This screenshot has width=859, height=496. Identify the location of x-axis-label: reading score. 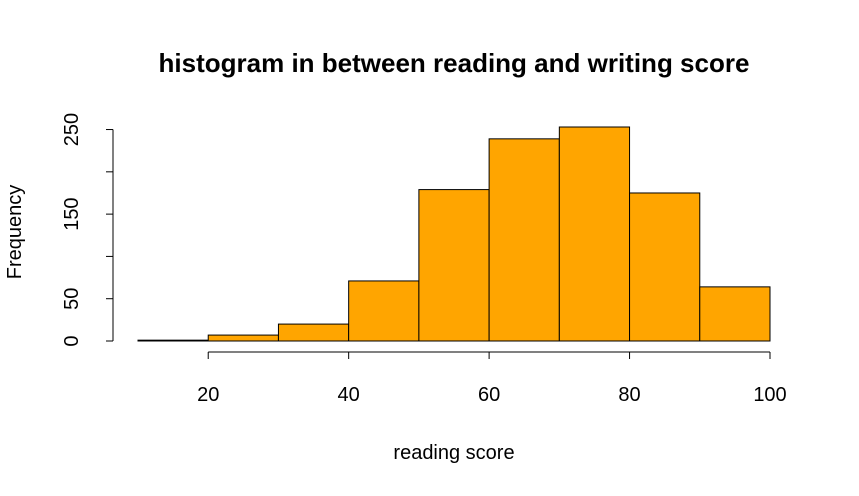
(453, 453).